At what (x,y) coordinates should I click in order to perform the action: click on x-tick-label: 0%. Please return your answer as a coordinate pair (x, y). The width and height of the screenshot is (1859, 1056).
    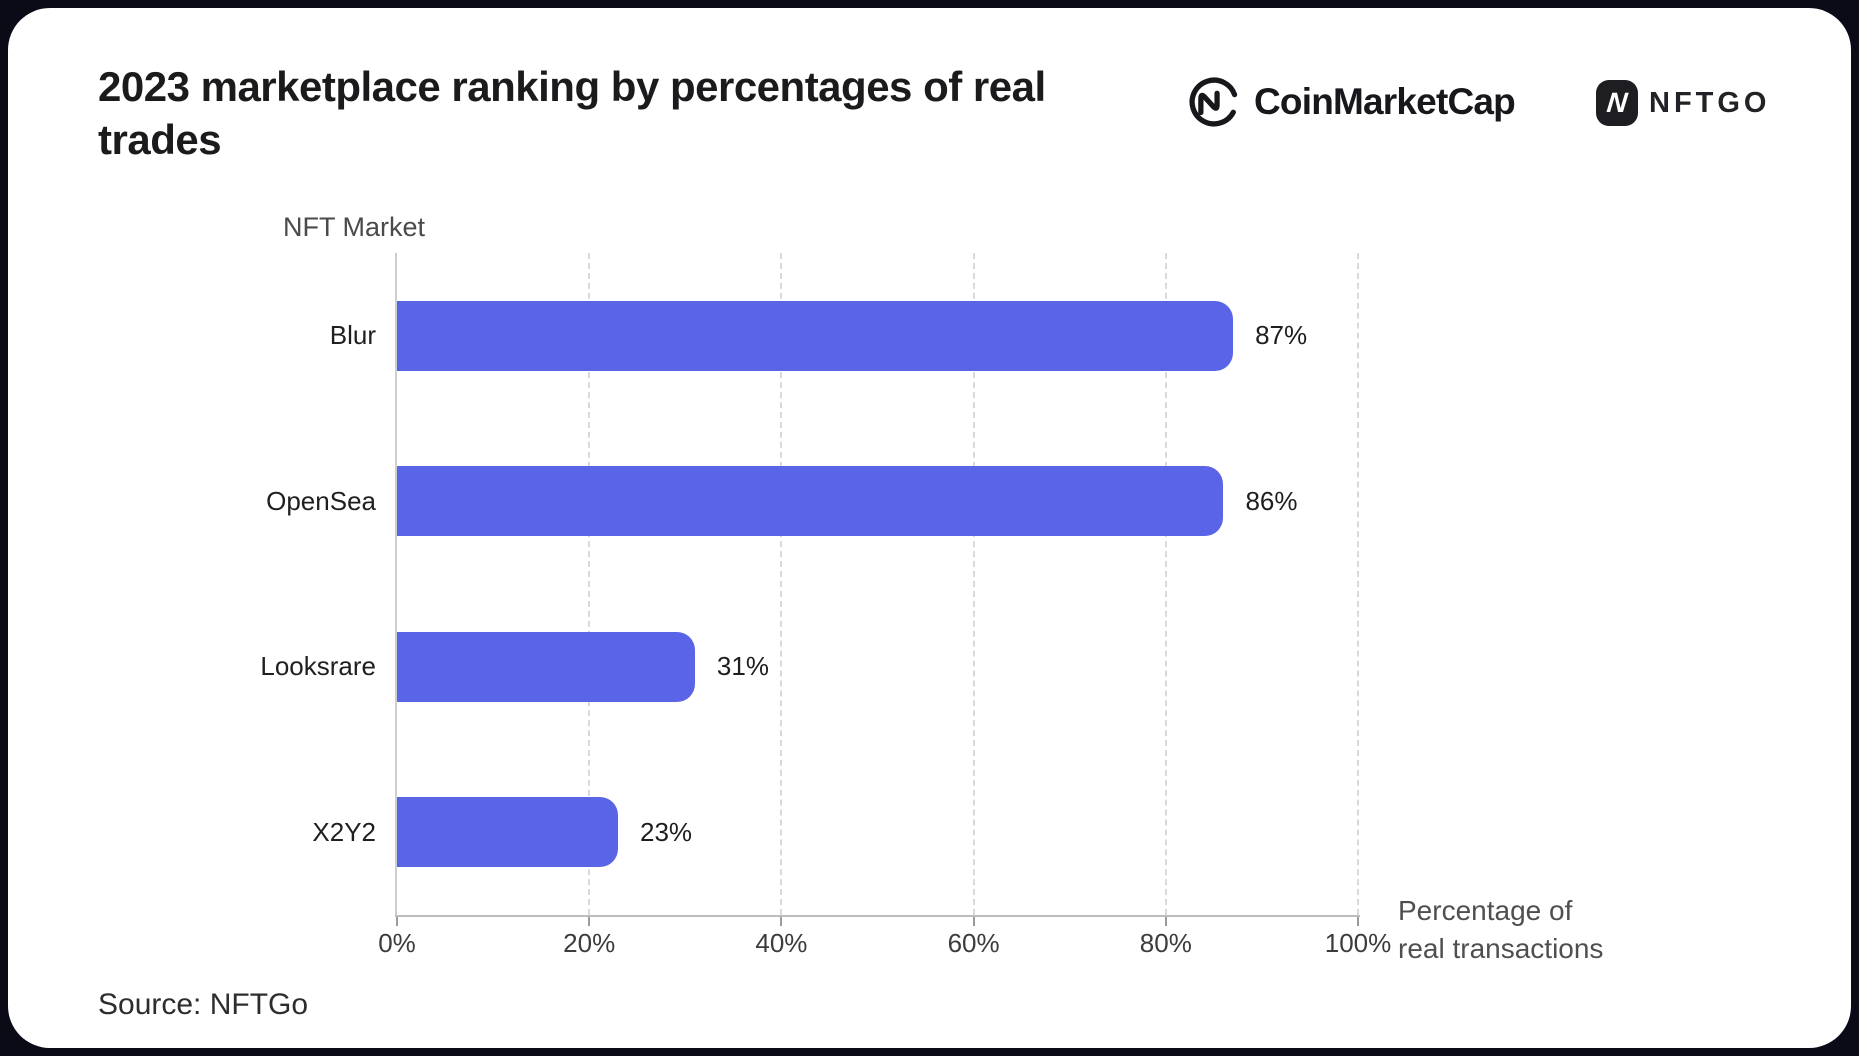
    Looking at the image, I should click on (397, 943).